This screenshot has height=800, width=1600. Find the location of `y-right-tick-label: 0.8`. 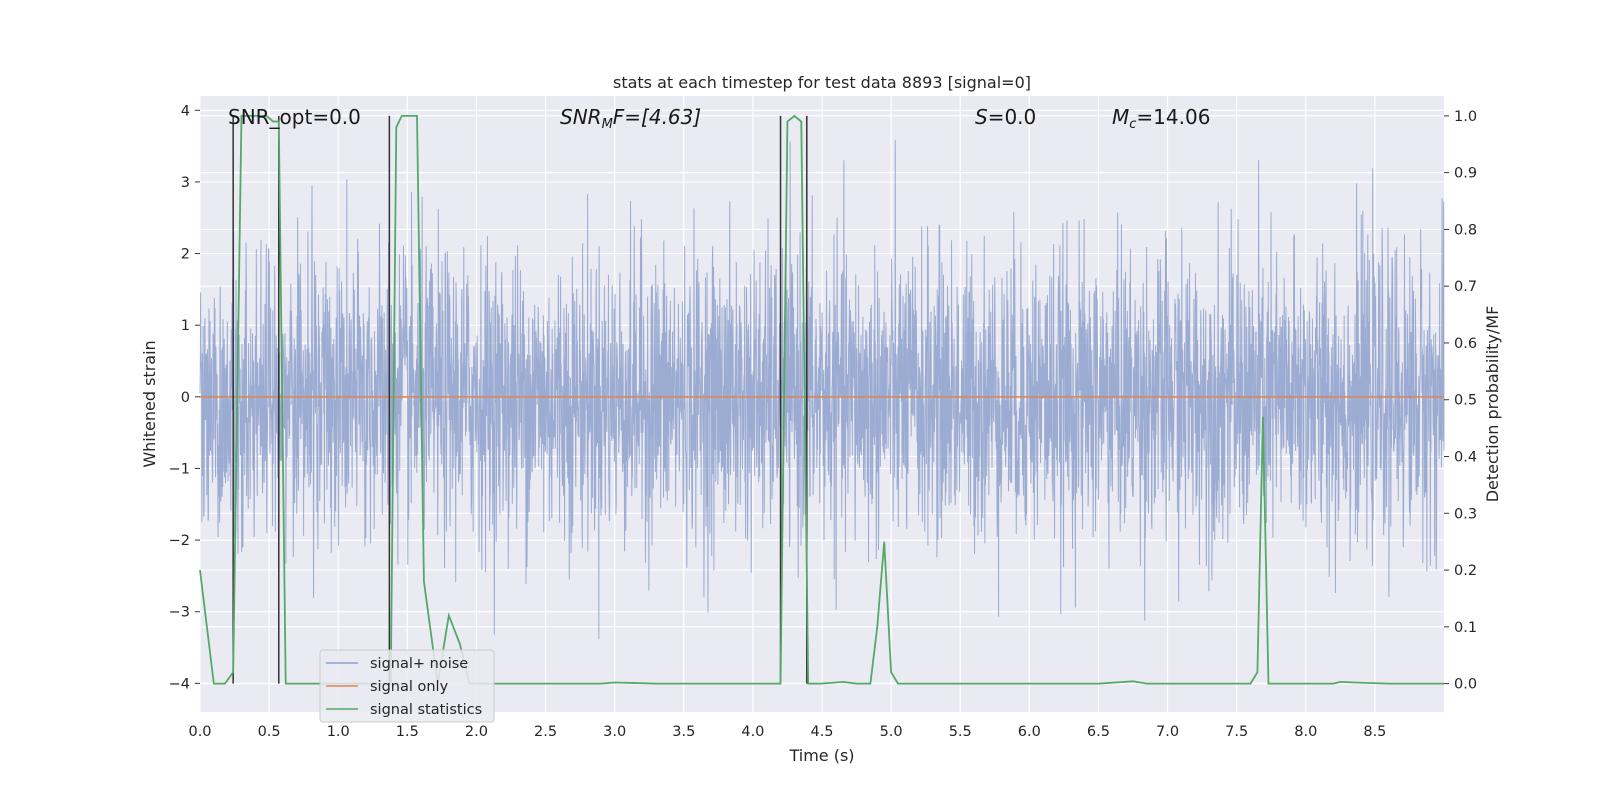

y-right-tick-label: 0.8 is located at coordinates (1465, 230).